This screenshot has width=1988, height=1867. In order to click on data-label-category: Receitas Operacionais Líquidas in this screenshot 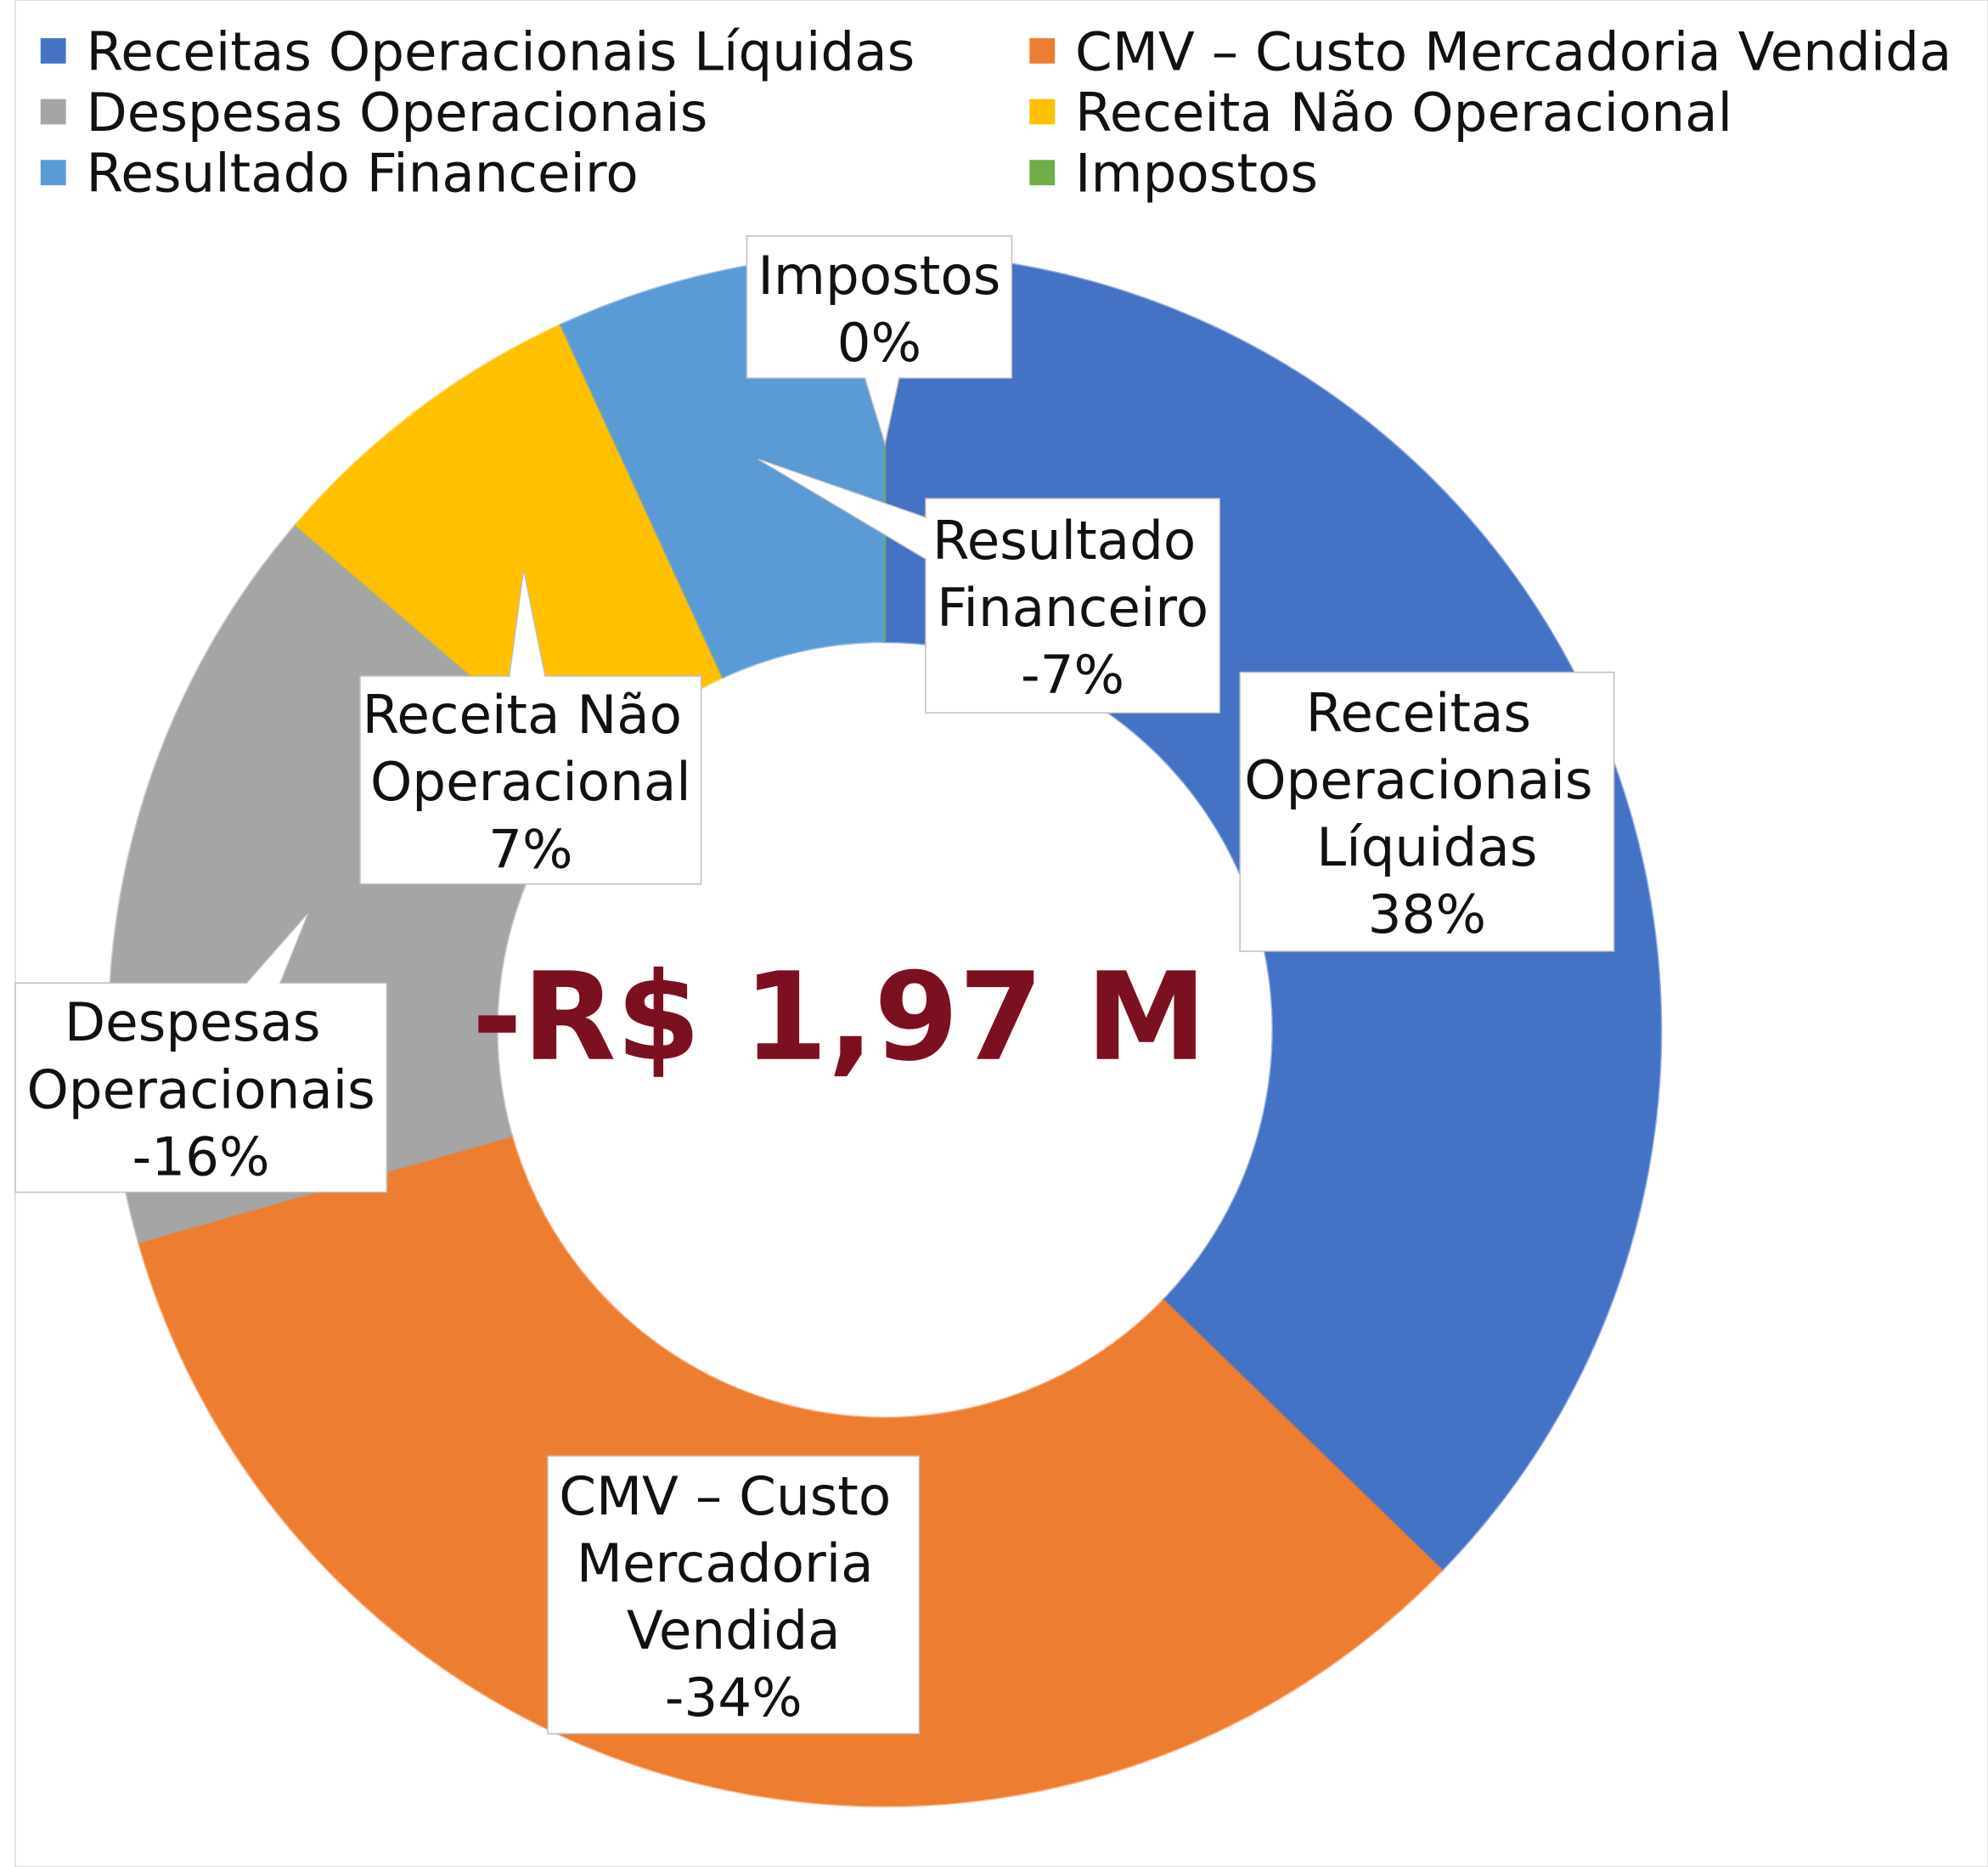, I will do `click(1426, 780)`.